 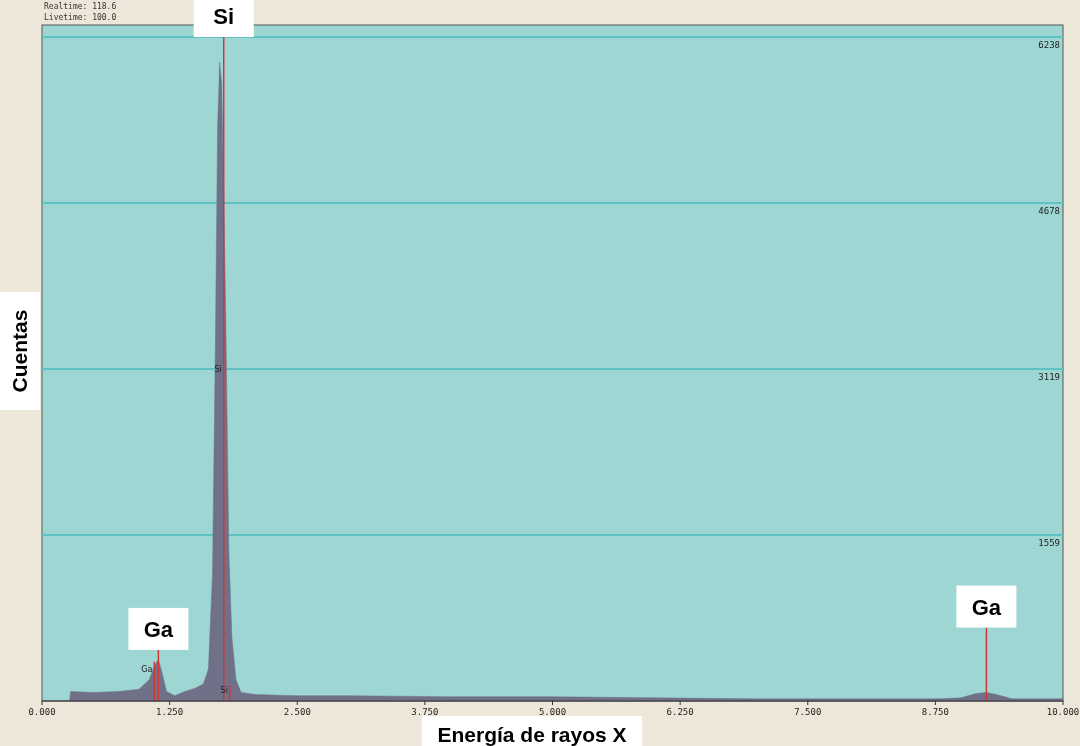 I want to click on y-axis-title: Cuentas, so click(x=19, y=351).